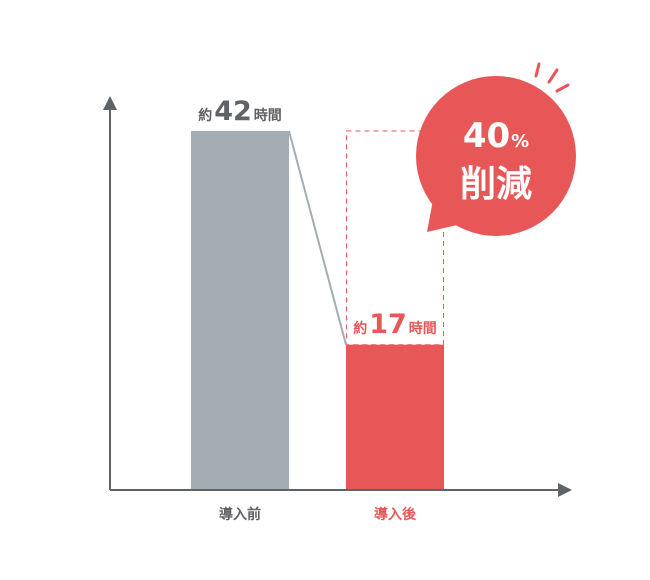  Describe the element at coordinates (565, 490) in the screenshot. I see `x-axis-arrow-icon` at that location.